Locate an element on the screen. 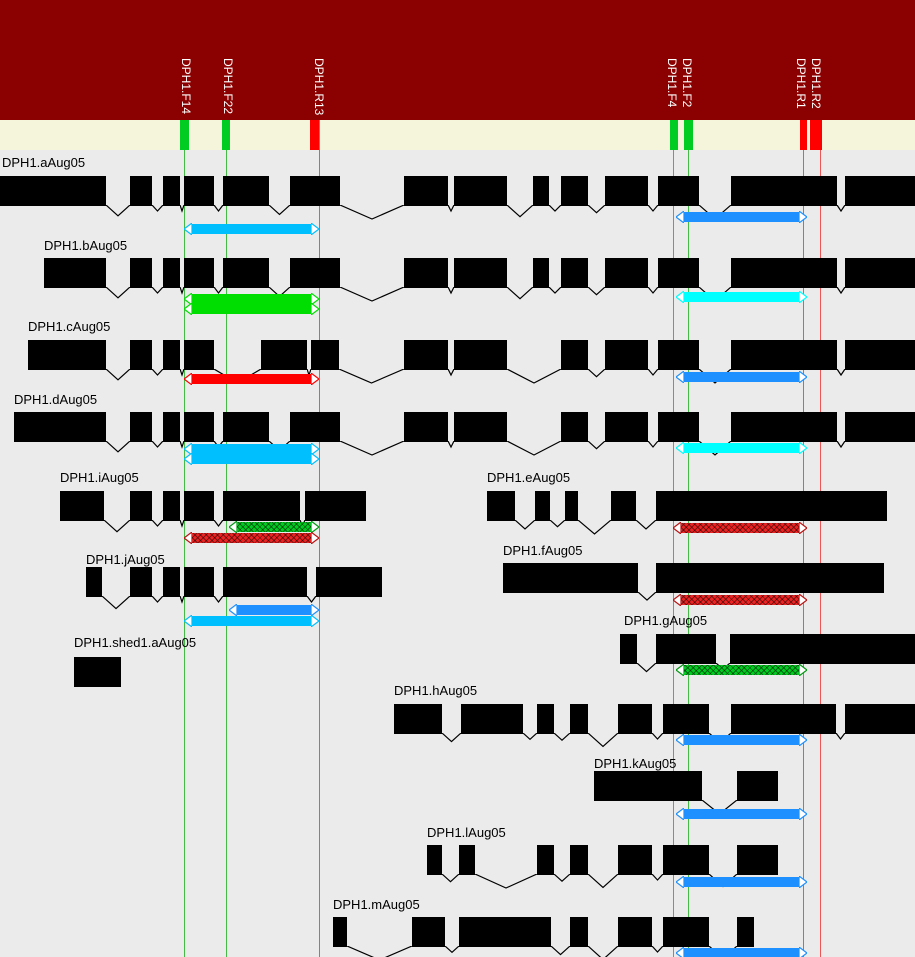  gene-model-d is located at coordinates (457, 427).